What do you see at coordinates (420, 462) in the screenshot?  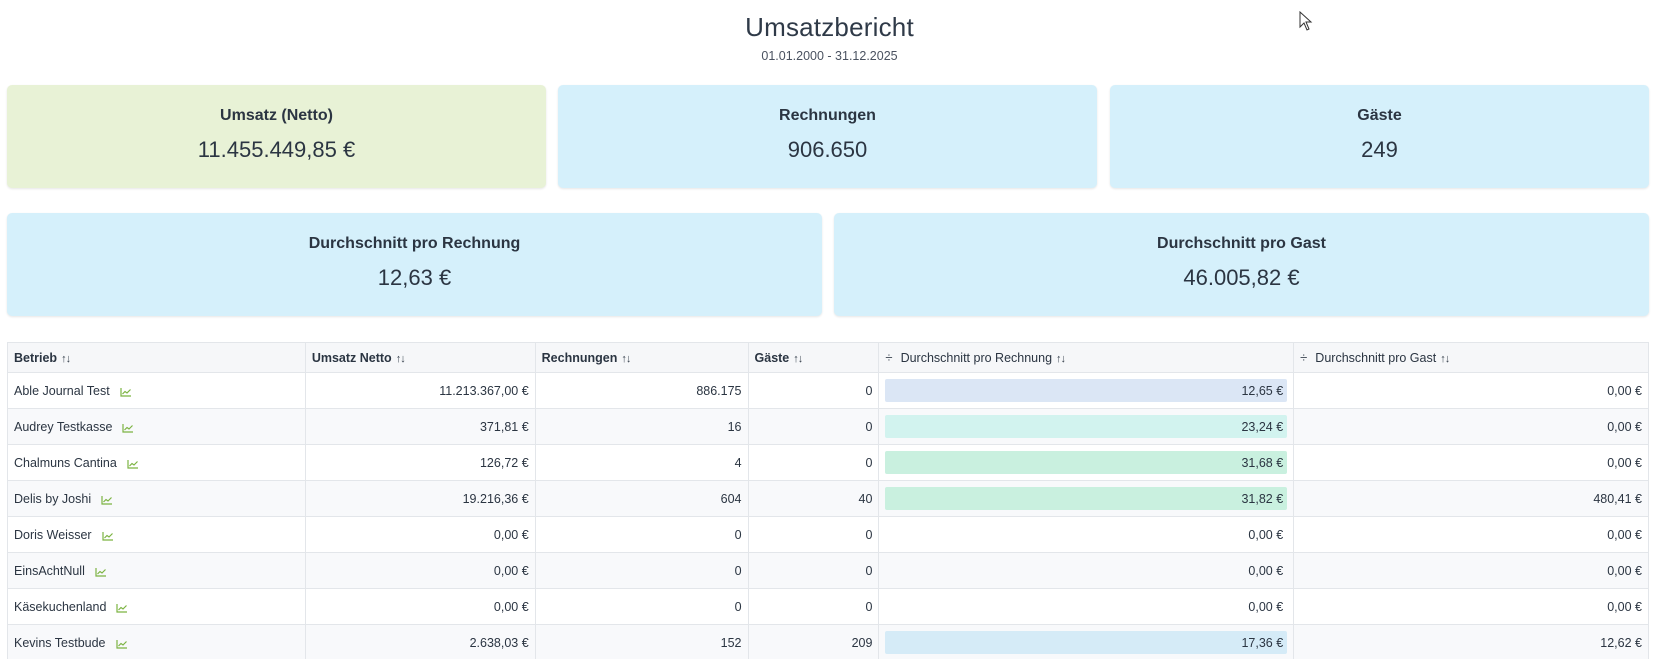 I see `cell-revenue: 126,72 €` at bounding box center [420, 462].